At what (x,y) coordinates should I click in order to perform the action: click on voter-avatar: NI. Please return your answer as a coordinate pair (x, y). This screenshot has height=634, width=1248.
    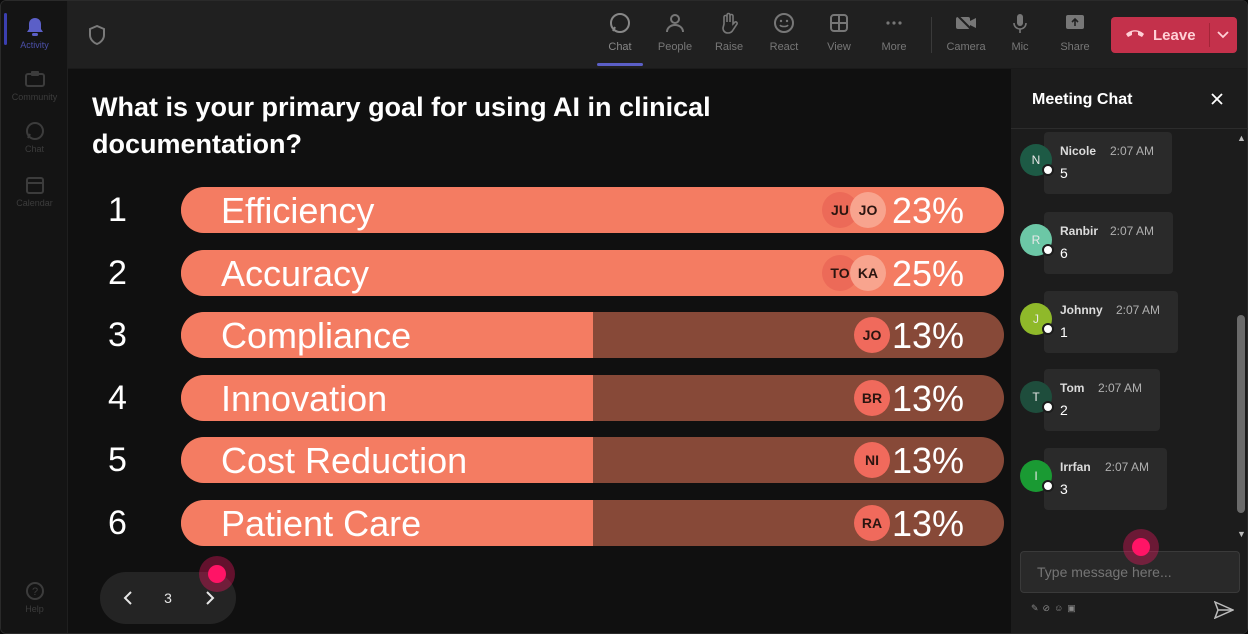
    Looking at the image, I should click on (872, 460).